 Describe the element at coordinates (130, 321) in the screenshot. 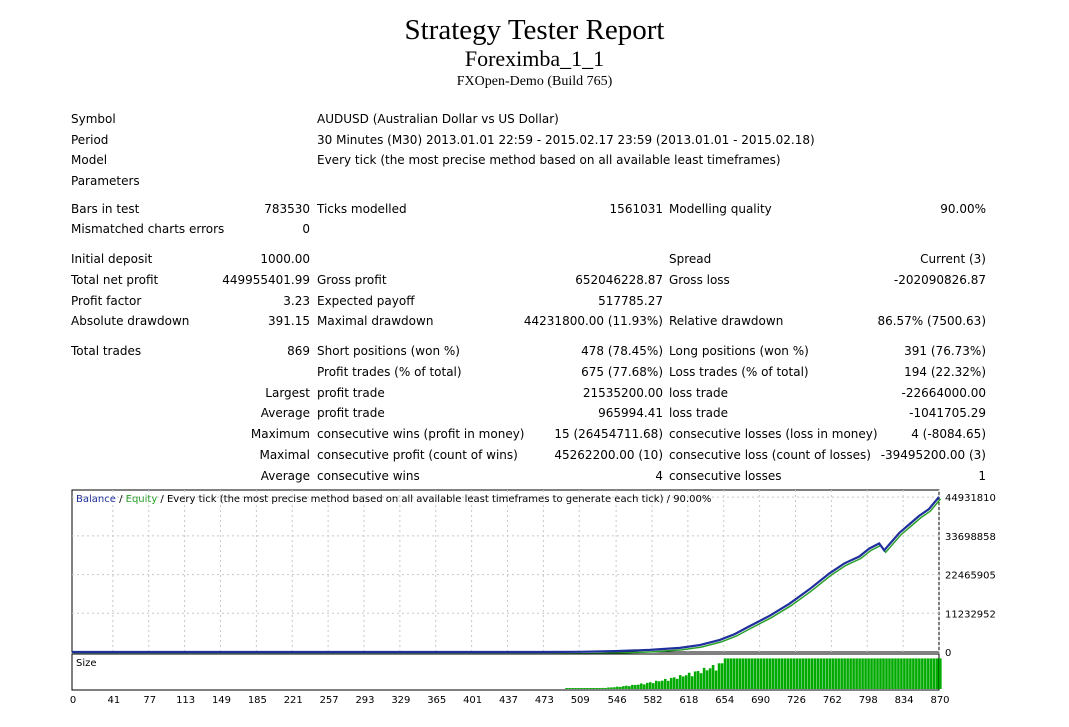

I see `absdd-label: Absolute drawdown` at that location.